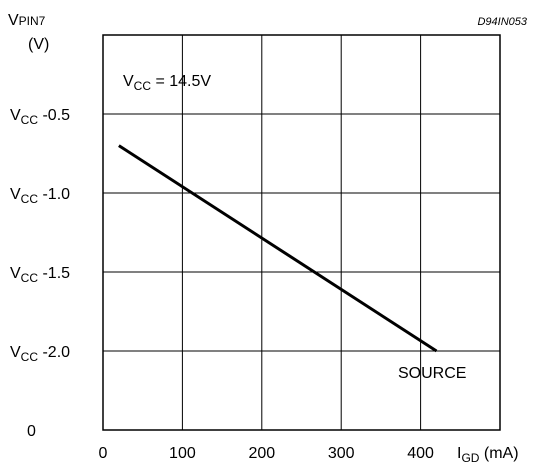 The width and height of the screenshot is (552, 468). Describe the element at coordinates (31, 431) in the screenshot. I see `y-tick-label: 0` at that location.